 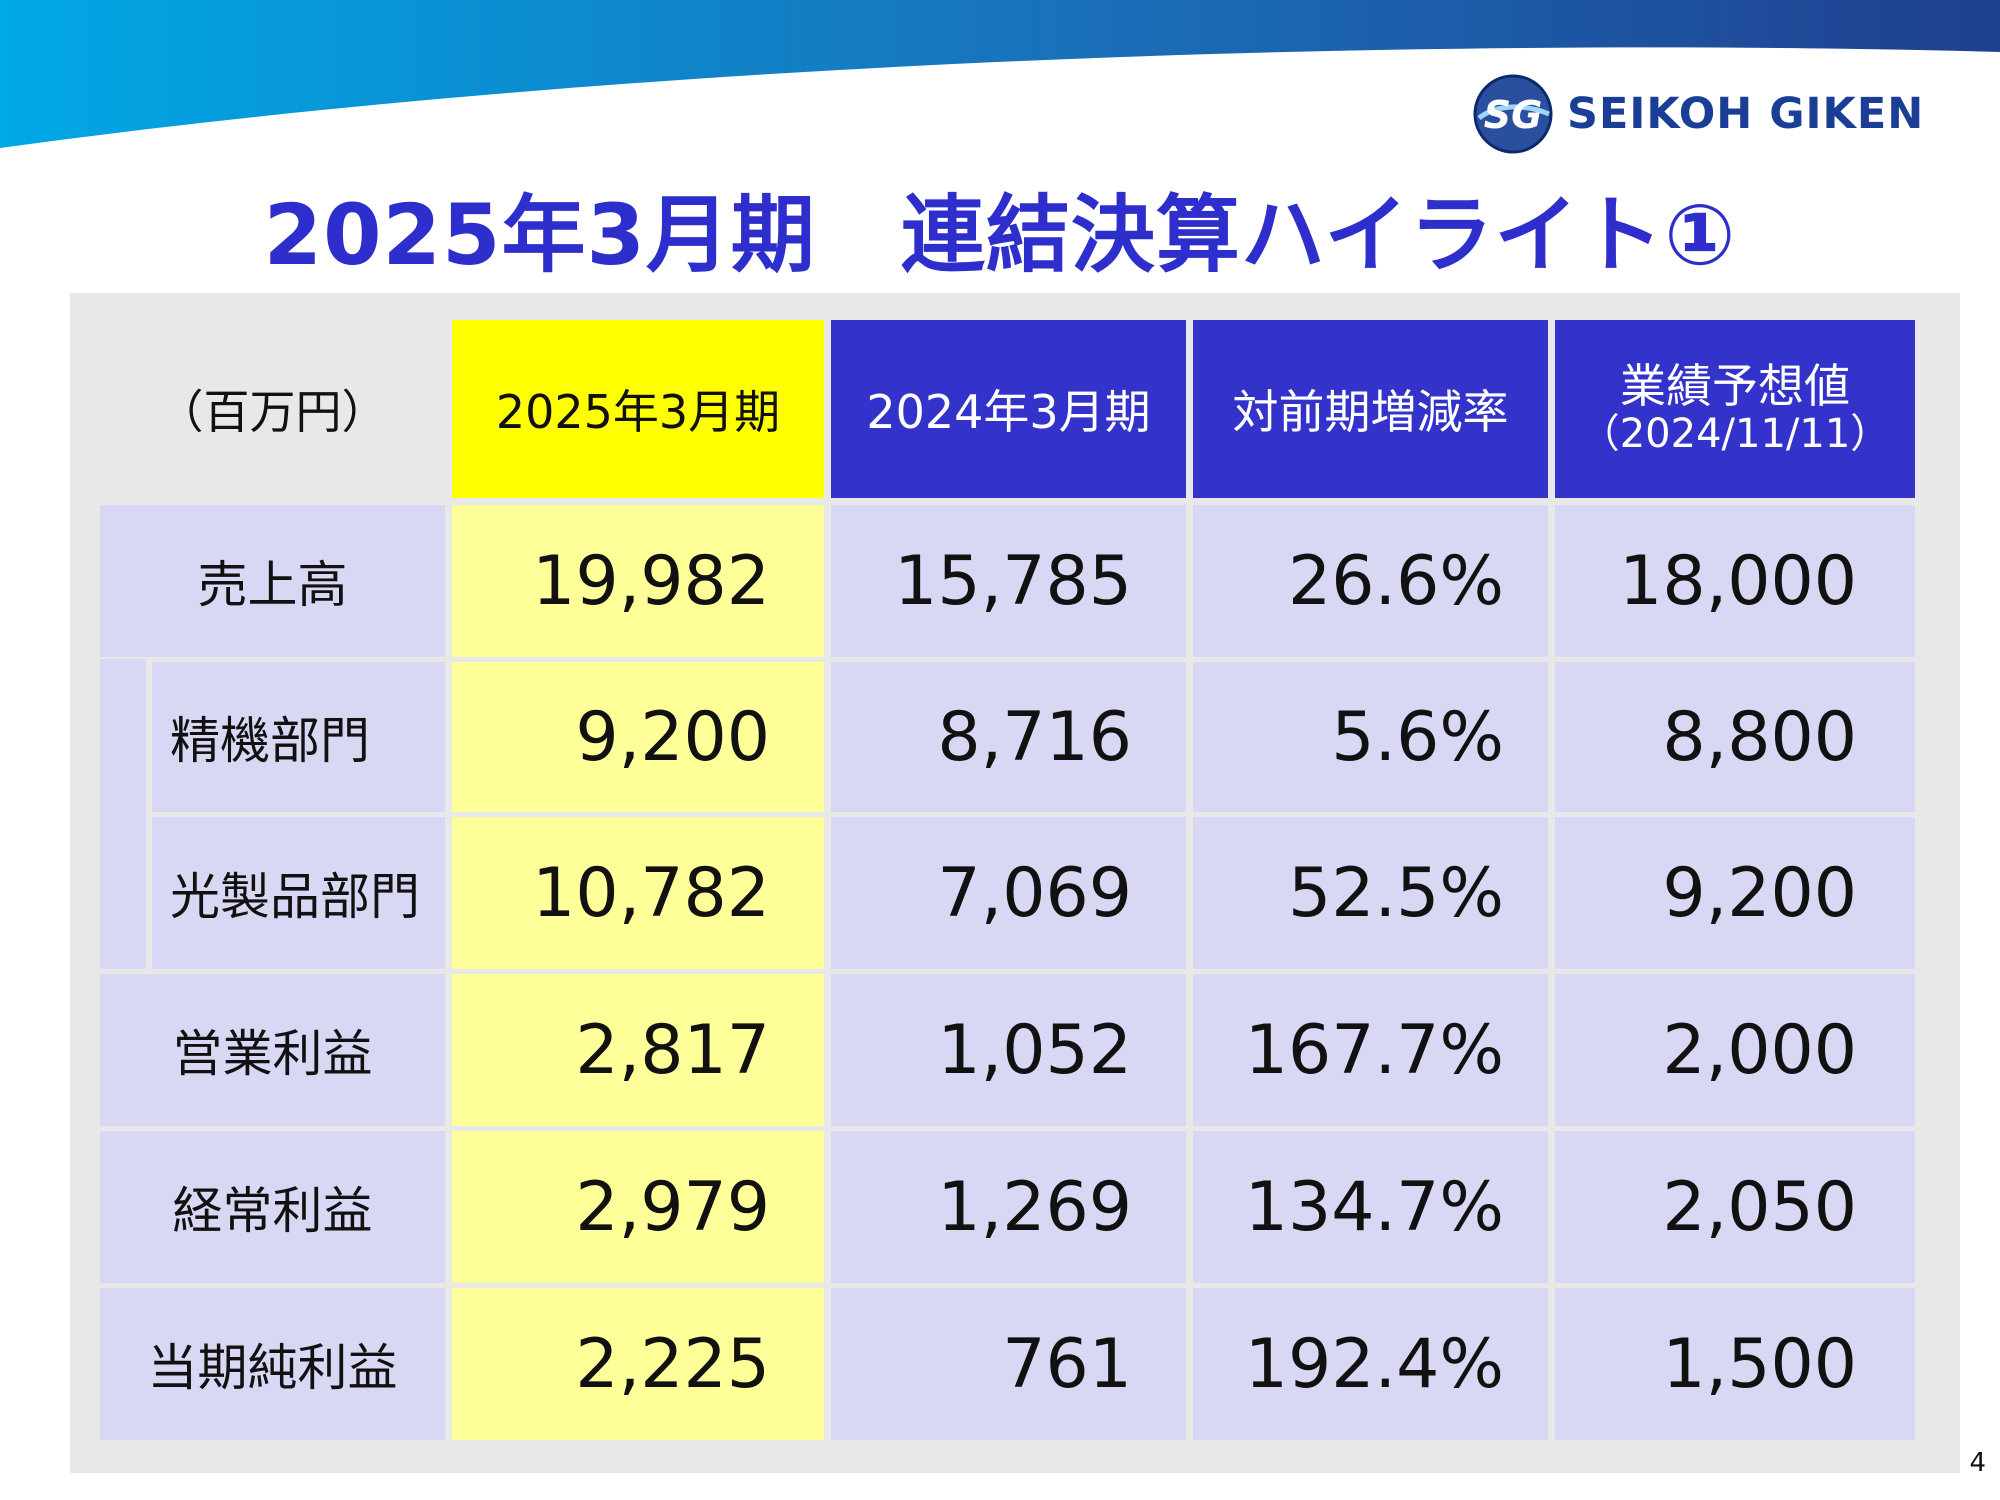 I want to click on page-title: 2025年3月期 連結決算ハイライト①, so click(x=1000, y=235).